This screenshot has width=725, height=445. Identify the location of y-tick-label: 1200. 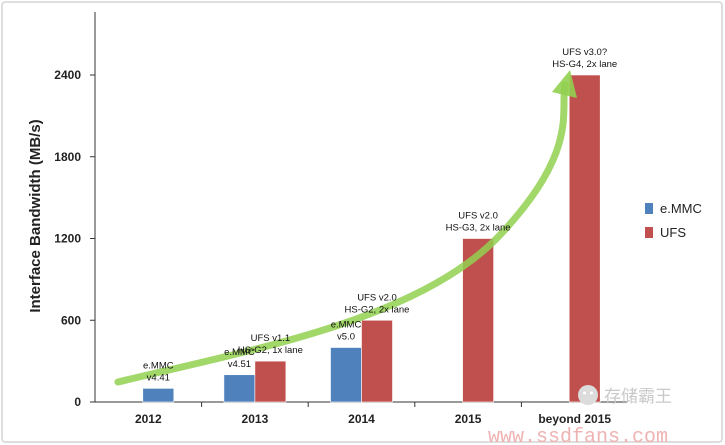
(67, 239).